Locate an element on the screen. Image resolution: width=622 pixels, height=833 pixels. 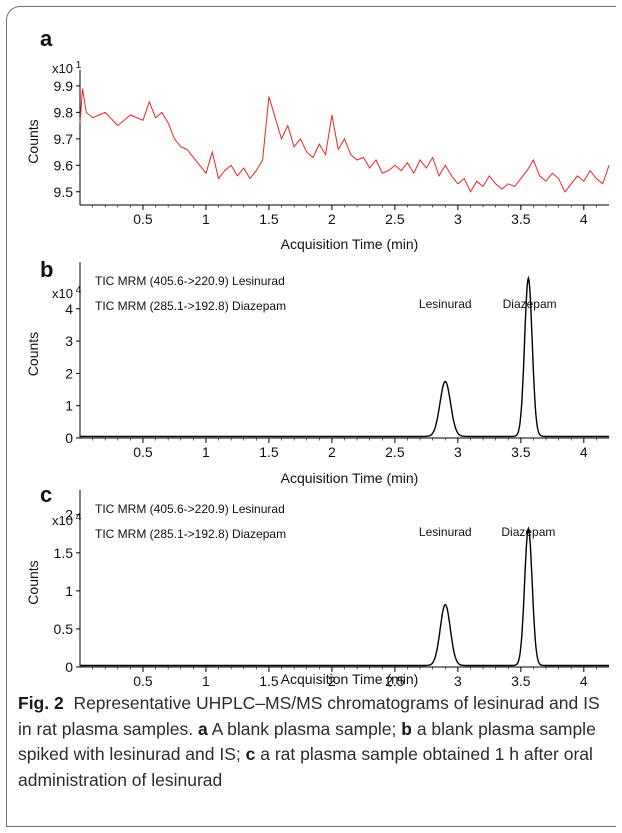
panel-a-x-axis-label: Acquisition Time (min) is located at coordinates (350, 244).